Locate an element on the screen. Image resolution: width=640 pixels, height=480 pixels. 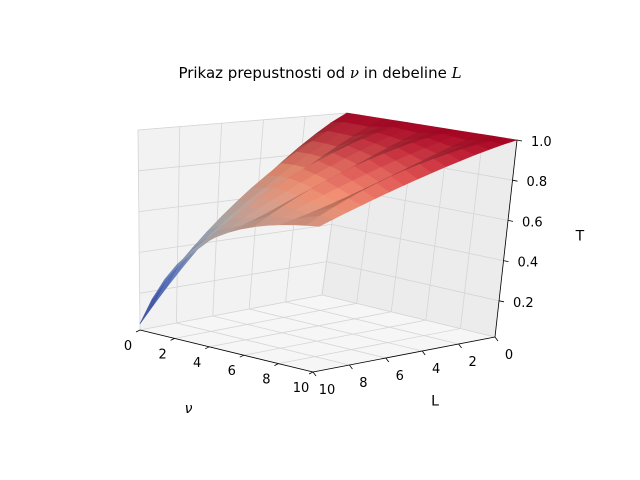
L-tick-label-8: 8 is located at coordinates (363, 383).